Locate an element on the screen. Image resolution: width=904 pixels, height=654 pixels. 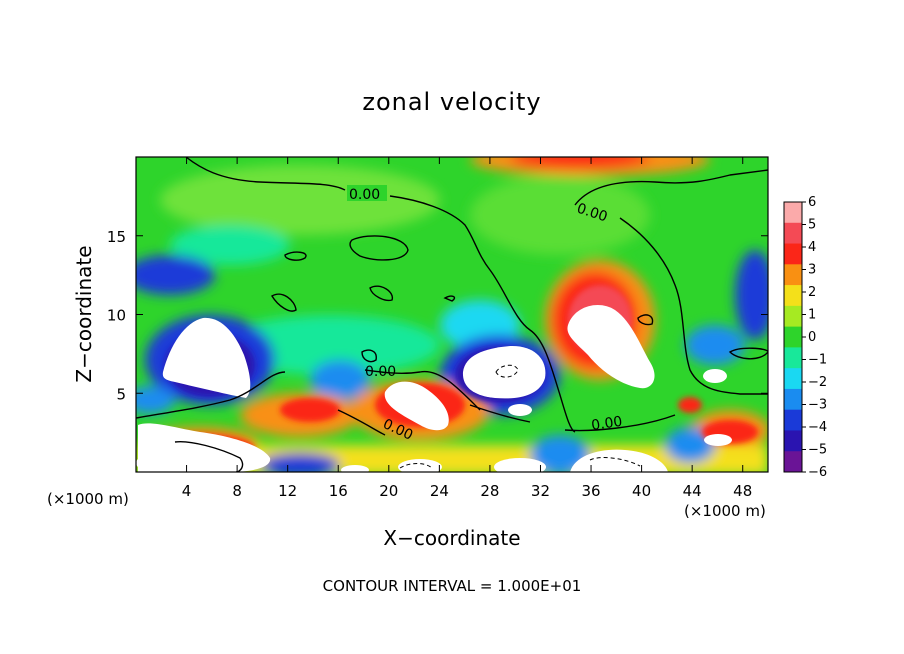
colorbar-label: 2 is located at coordinates (812, 292).